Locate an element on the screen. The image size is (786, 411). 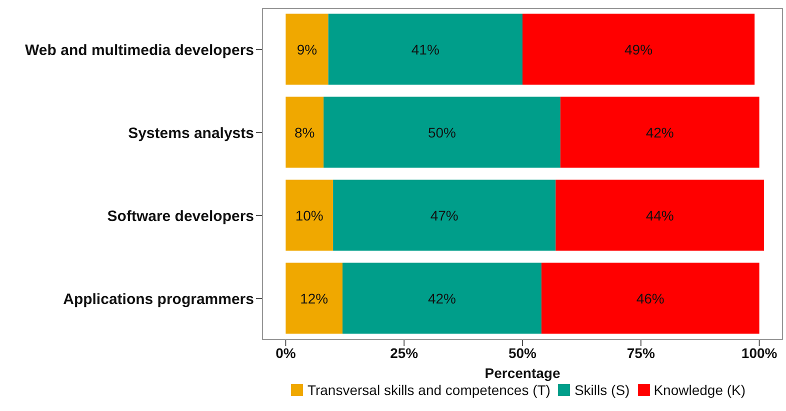
x-tick-label: 50% is located at coordinates (523, 352).